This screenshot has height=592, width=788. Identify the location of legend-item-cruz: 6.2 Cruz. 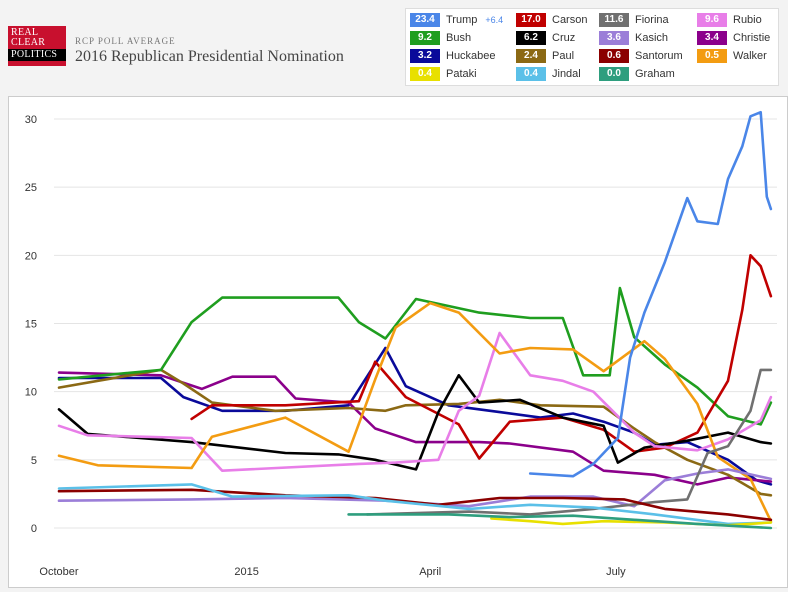
(545, 38).